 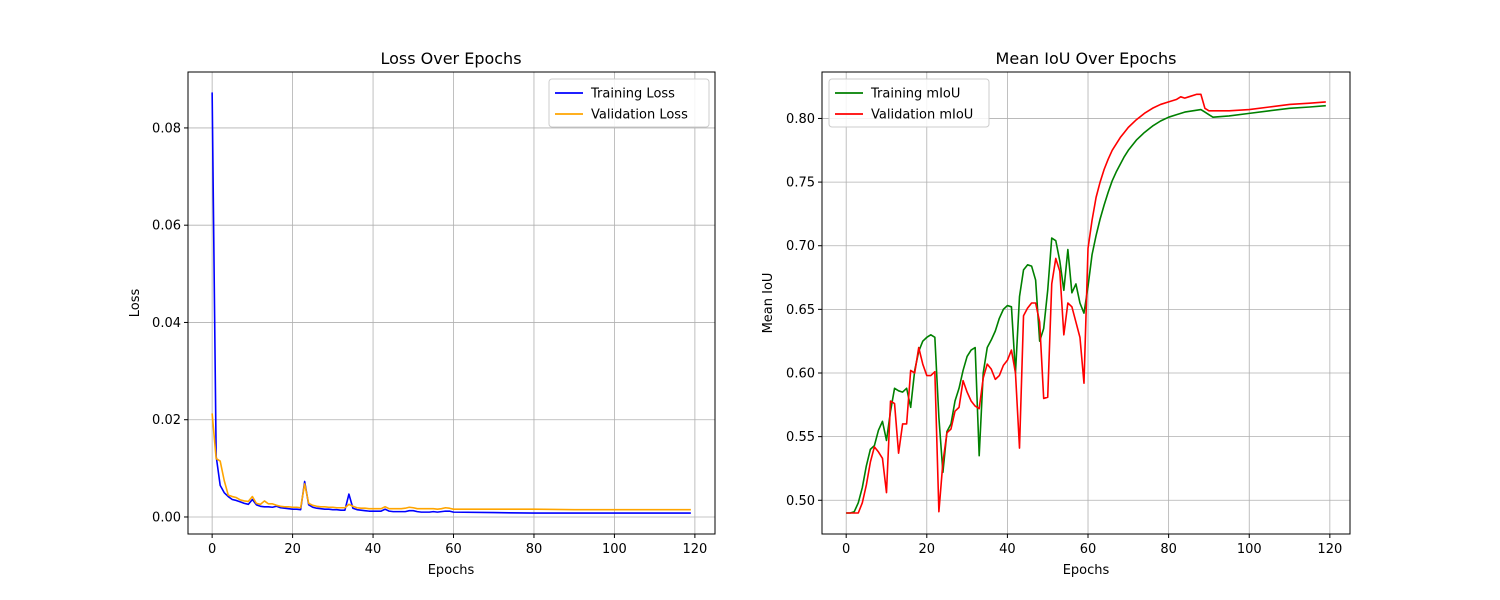 I want to click on y-tick-label: 0.00, so click(x=166, y=517).